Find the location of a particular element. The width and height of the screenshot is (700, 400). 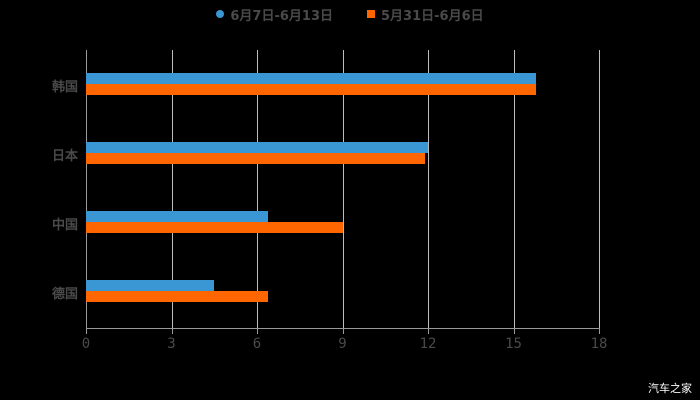

legend-label: 5月31日-6月6日 is located at coordinates (432, 16).